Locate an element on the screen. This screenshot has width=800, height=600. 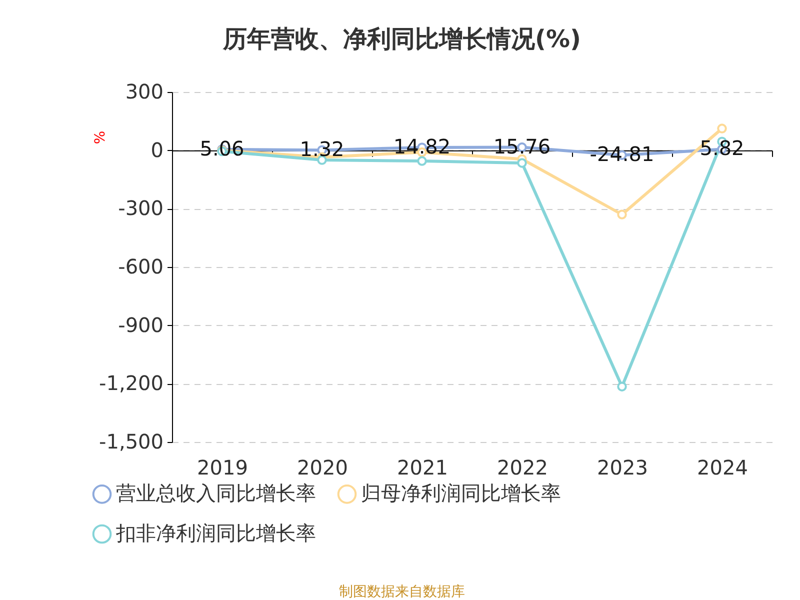
y-tick-label: 300 is located at coordinates (144, 92).